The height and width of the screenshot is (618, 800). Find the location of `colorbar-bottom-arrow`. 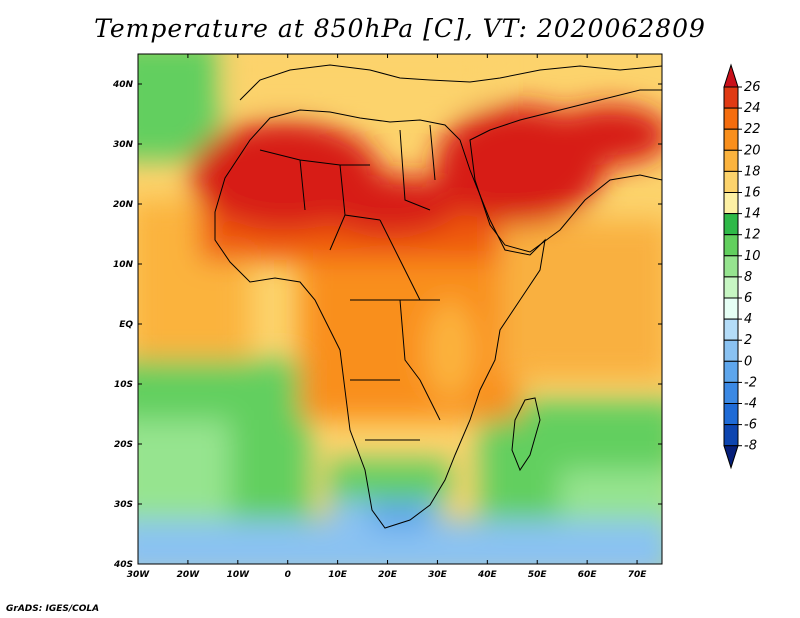

colorbar-bottom-arrow is located at coordinates (731, 457).